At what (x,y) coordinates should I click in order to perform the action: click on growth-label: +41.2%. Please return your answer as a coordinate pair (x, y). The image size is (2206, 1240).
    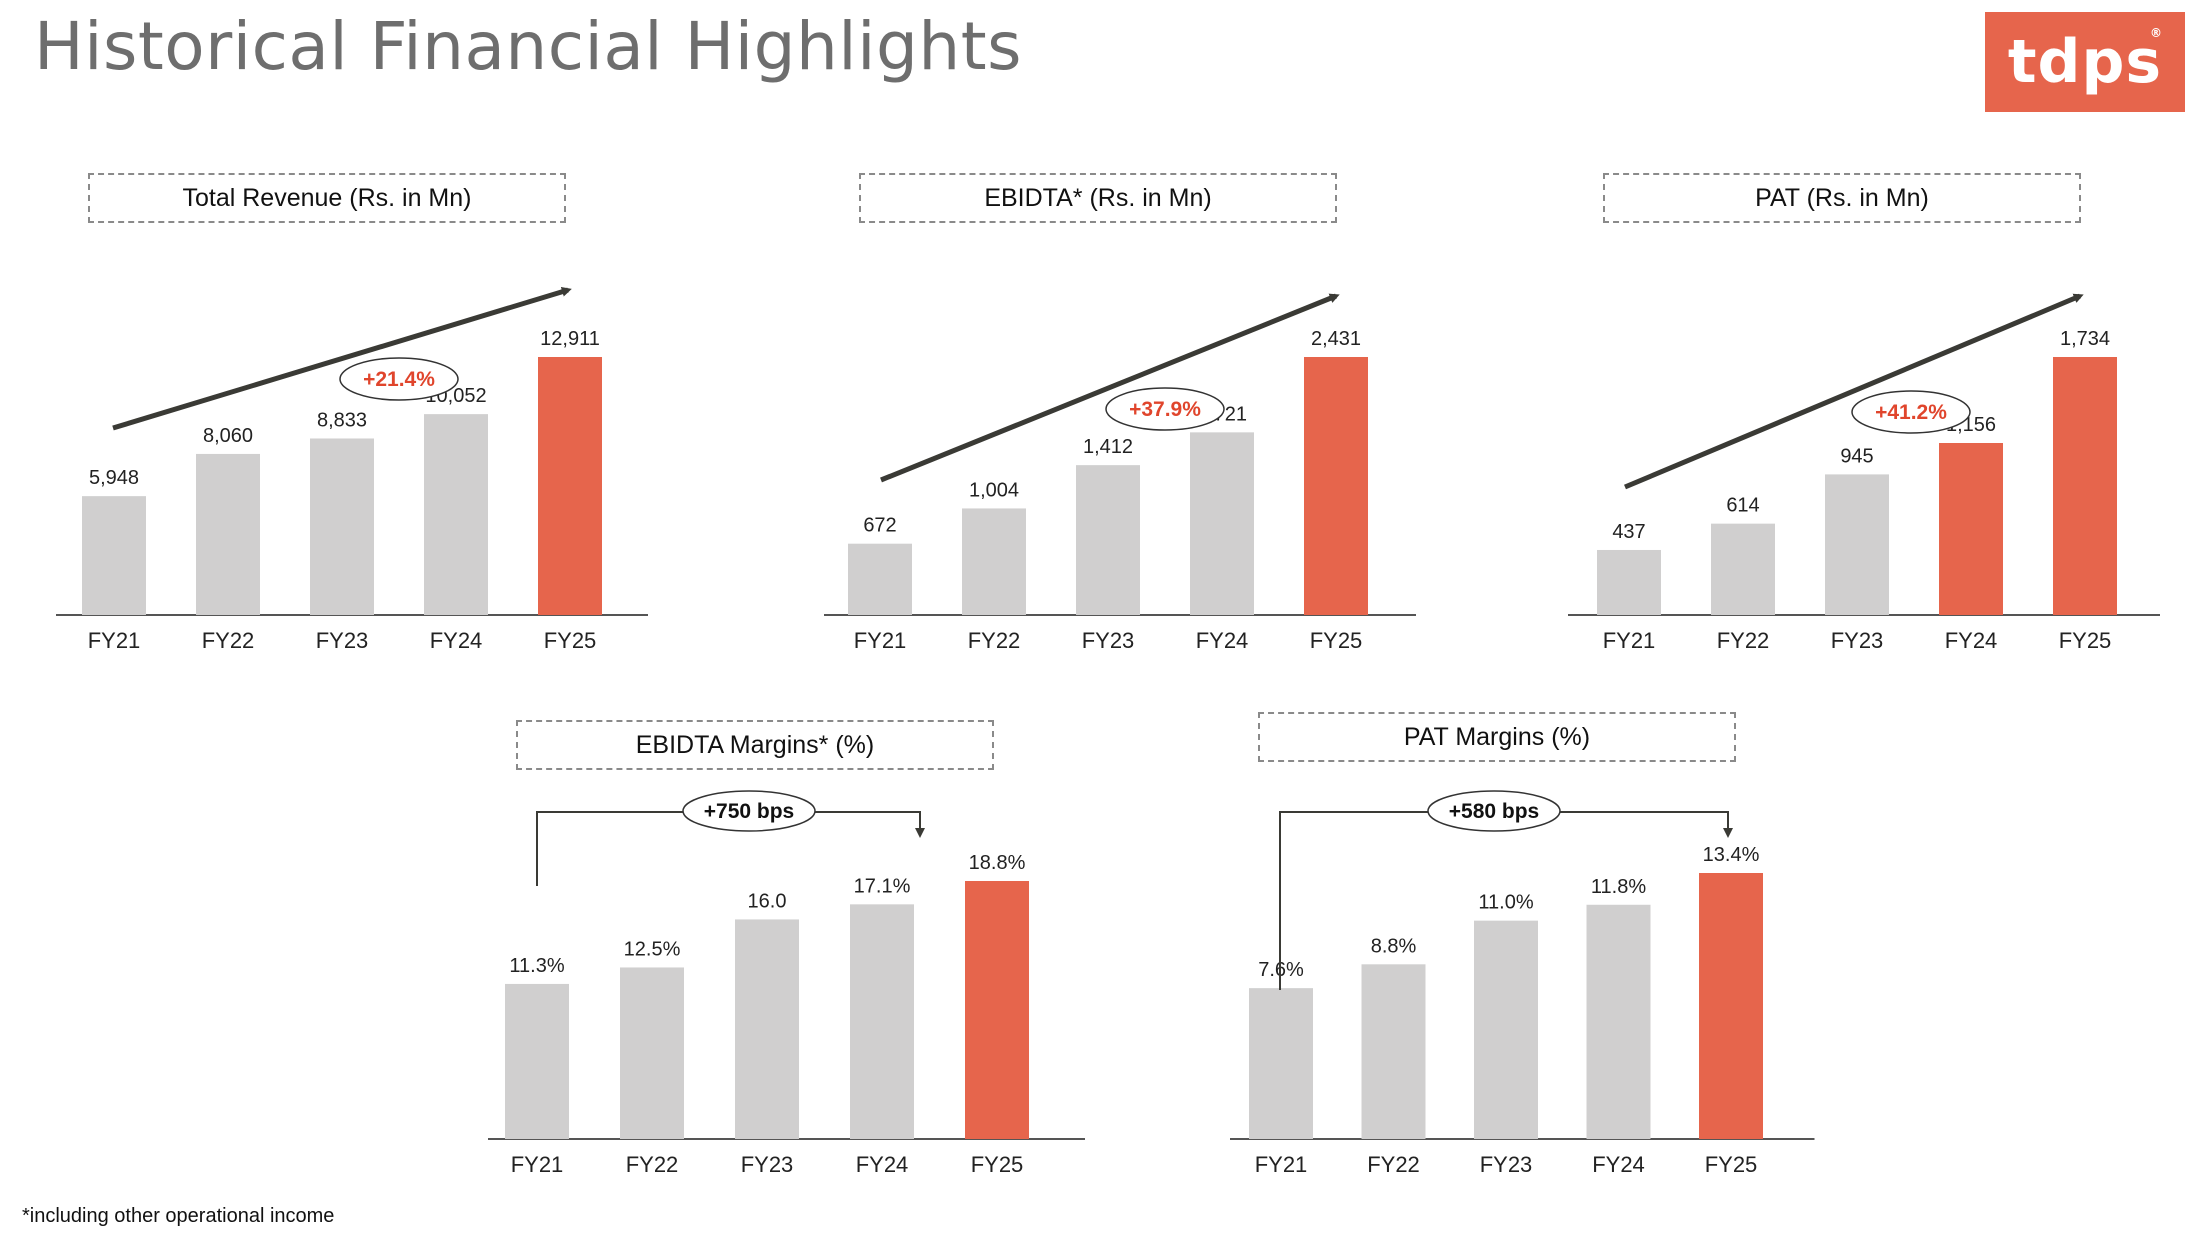
    Looking at the image, I should click on (1911, 412).